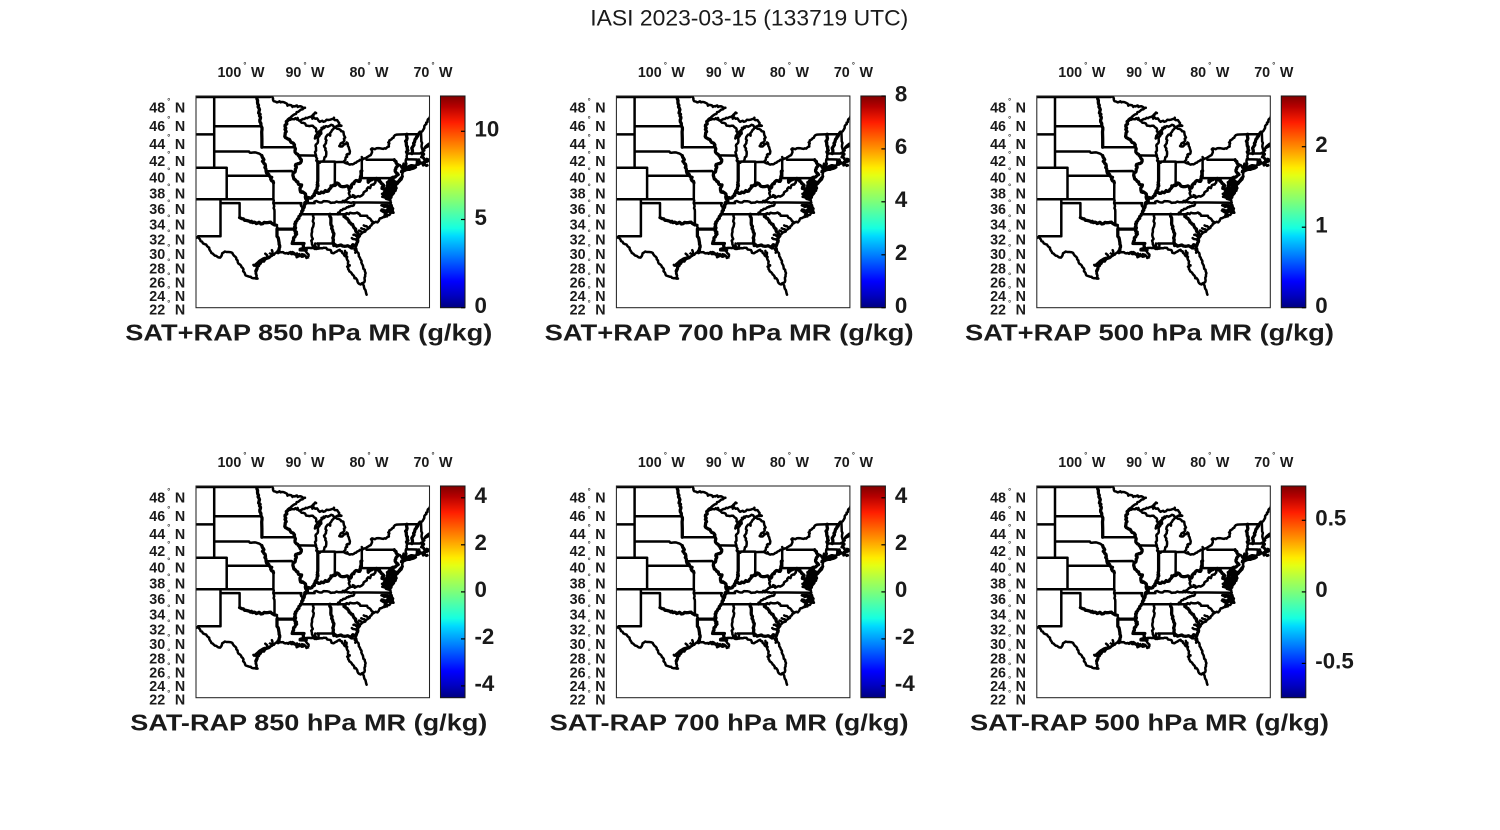  I want to click on svg-text: SAT-RAP 700 hPa MR (g/kg), so click(729, 722).